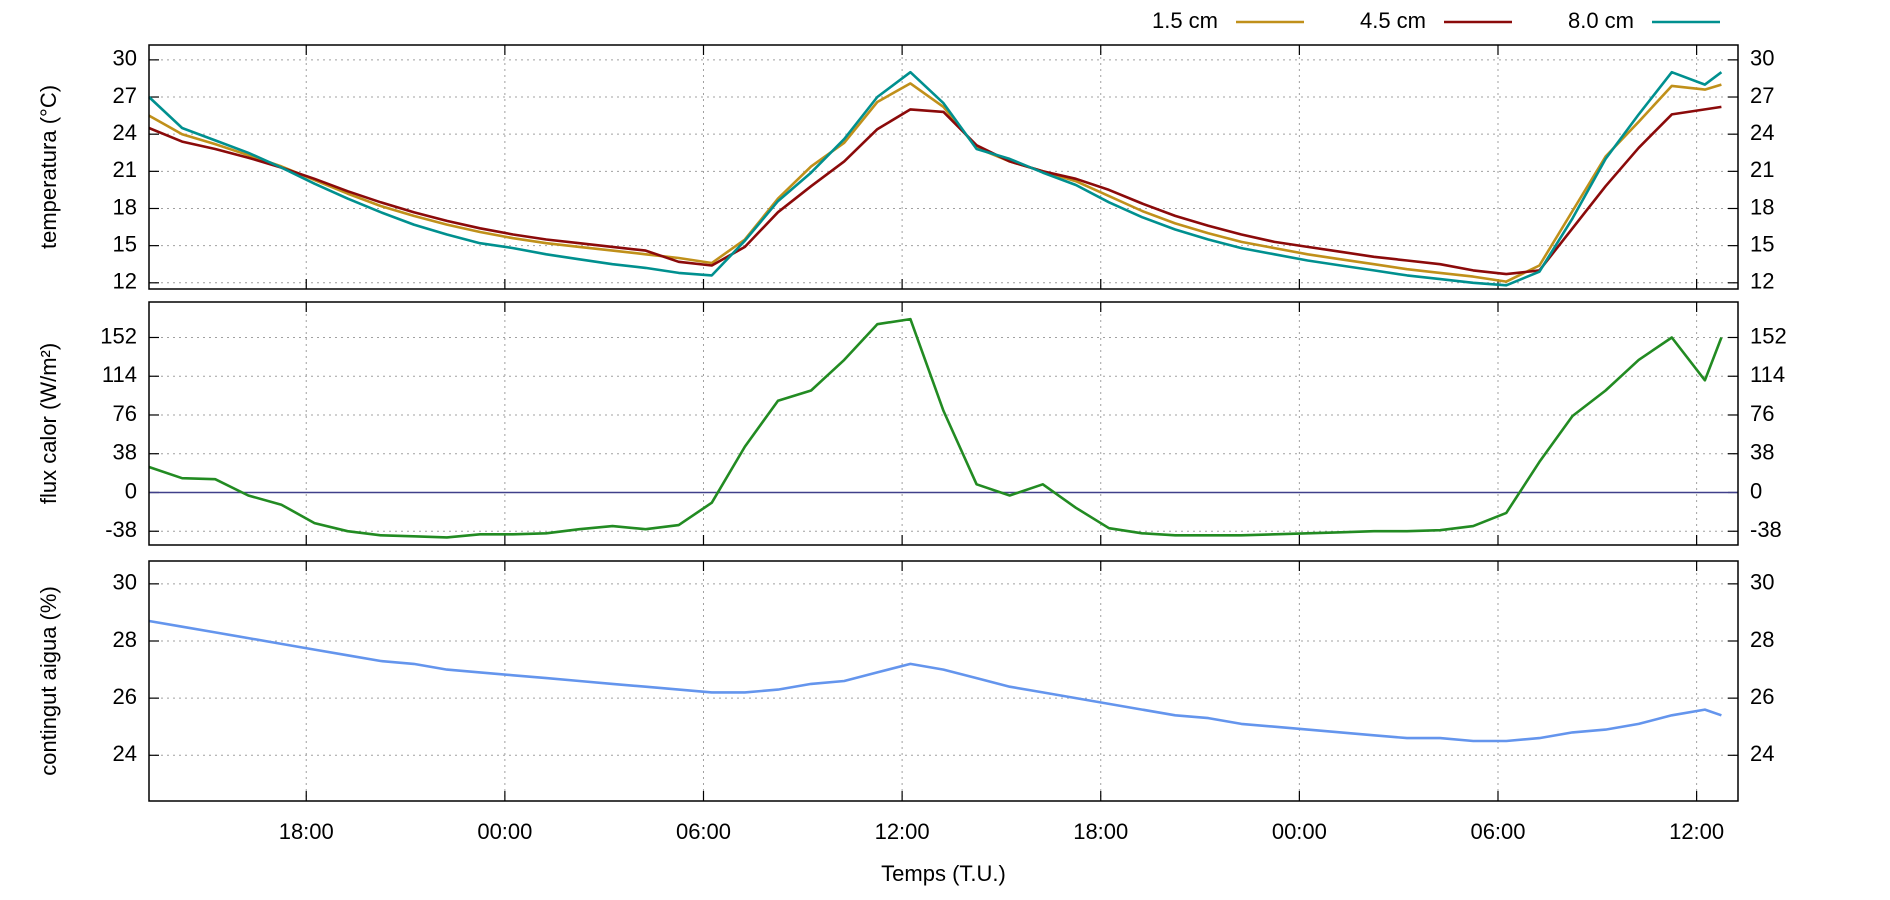 This screenshot has width=1890, height=900. Describe the element at coordinates (1601, 20) in the screenshot. I see `legend-label: 8.0 cm` at that location.